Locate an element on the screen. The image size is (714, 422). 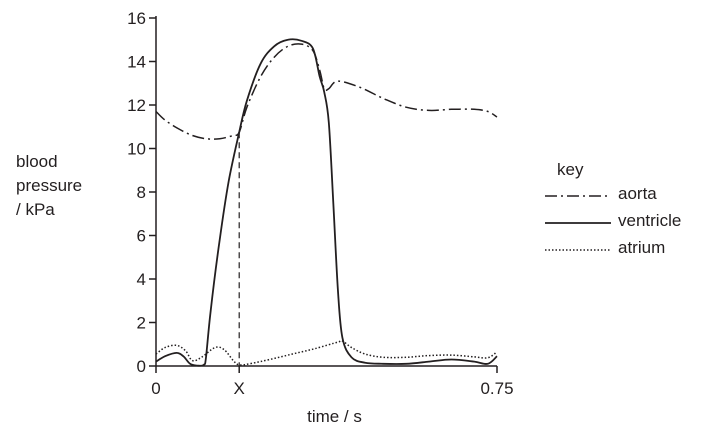
series-line-aorta is located at coordinates (326, 91).